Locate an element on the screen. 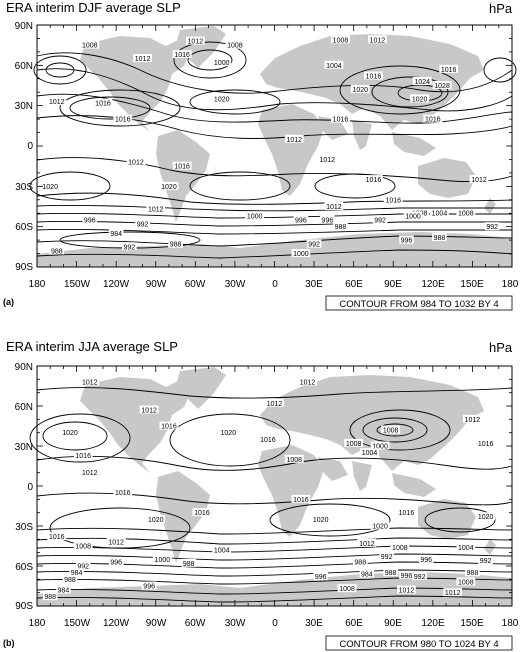 The height and width of the screenshot is (652, 524). x-tick-label: 90W is located at coordinates (156, 623).